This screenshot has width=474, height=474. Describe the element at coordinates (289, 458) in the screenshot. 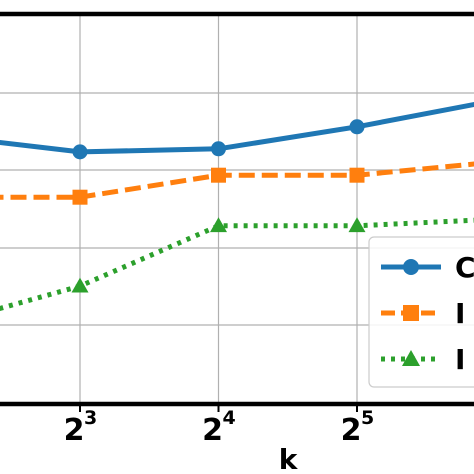

I see `x-axis-label: k` at that location.